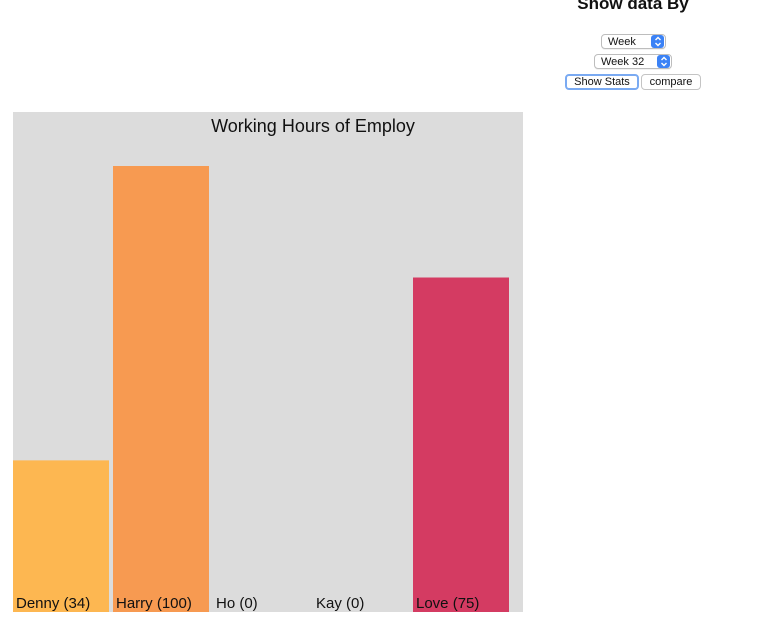 This screenshot has height=623, width=781. I want to click on bar-denny, so click(61, 536).